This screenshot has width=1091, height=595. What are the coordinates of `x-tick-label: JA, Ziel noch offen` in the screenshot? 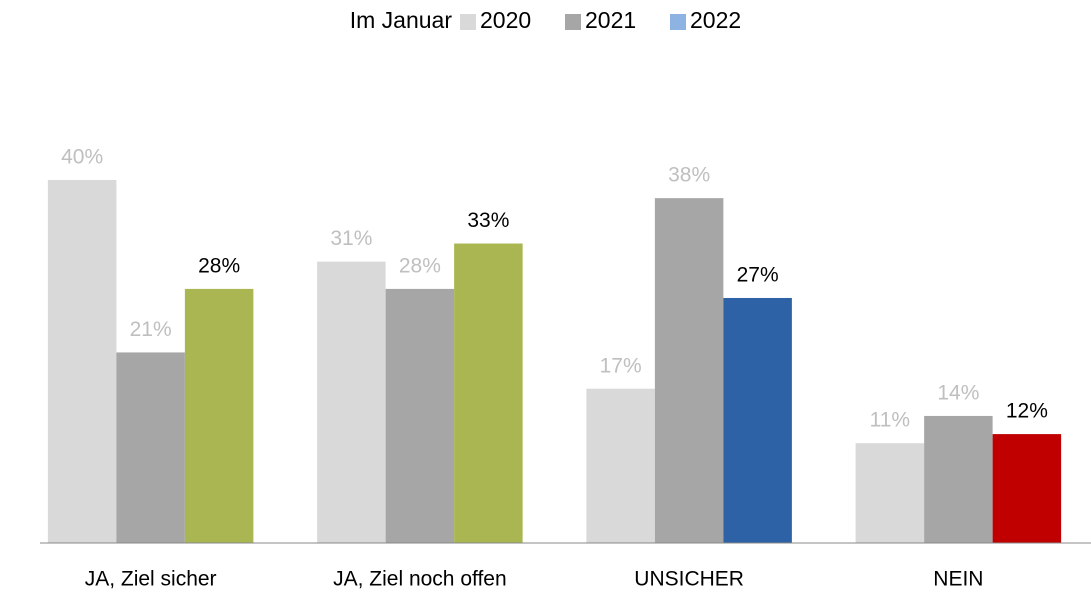 It's located at (420, 579).